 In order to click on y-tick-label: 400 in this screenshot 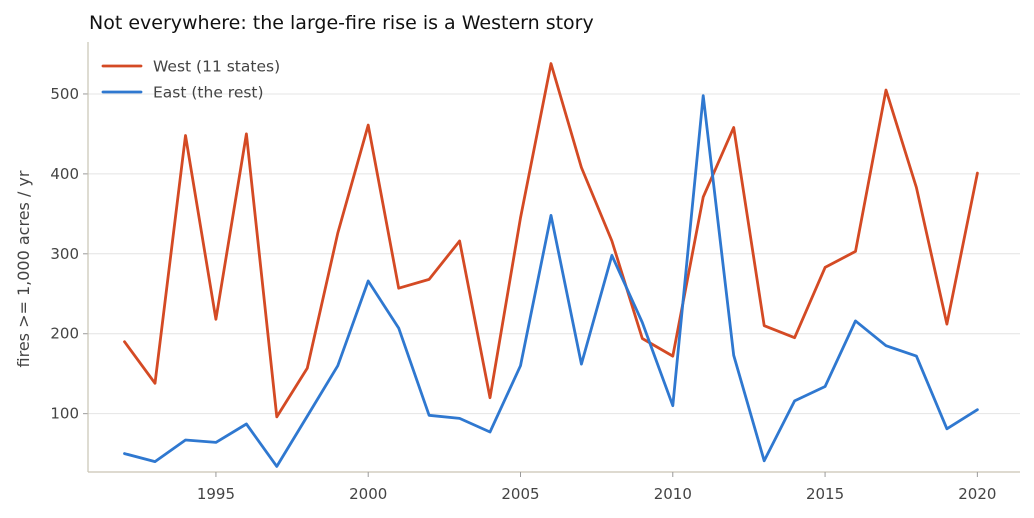, I will do `click(64, 174)`.